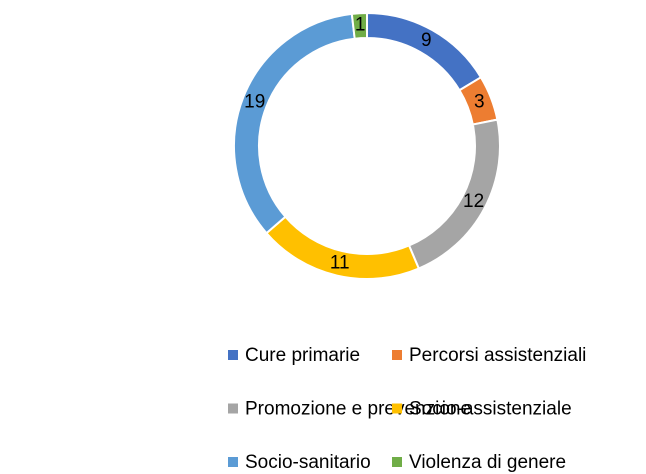 Image resolution: width=646 pixels, height=474 pixels. Describe the element at coordinates (490, 409) in the screenshot. I see `legend-label: Socio-assistenziale` at that location.